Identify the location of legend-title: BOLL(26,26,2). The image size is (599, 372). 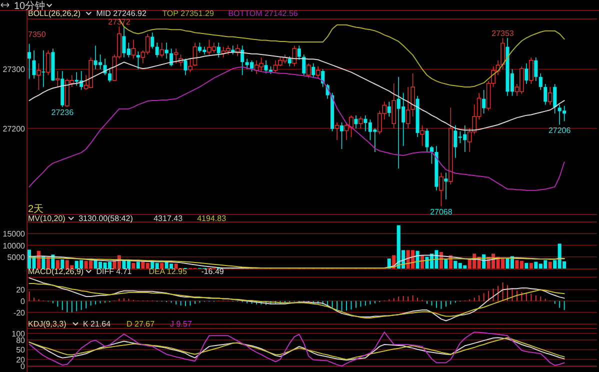
(54, 13).